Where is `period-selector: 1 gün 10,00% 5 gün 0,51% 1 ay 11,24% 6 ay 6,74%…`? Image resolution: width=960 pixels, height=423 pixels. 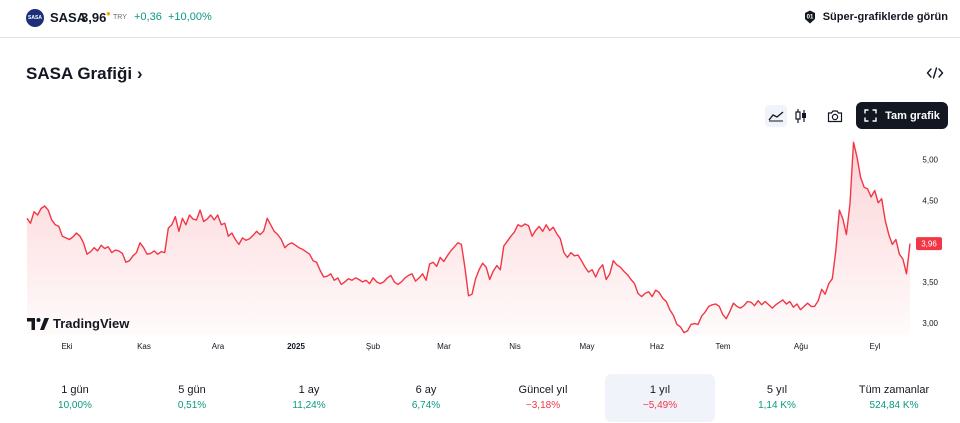
period-selector: 1 gün 10,00% 5 gün 0,51% 1 ay 11,24% 6 ay 6,74%… is located at coordinates (486, 398).